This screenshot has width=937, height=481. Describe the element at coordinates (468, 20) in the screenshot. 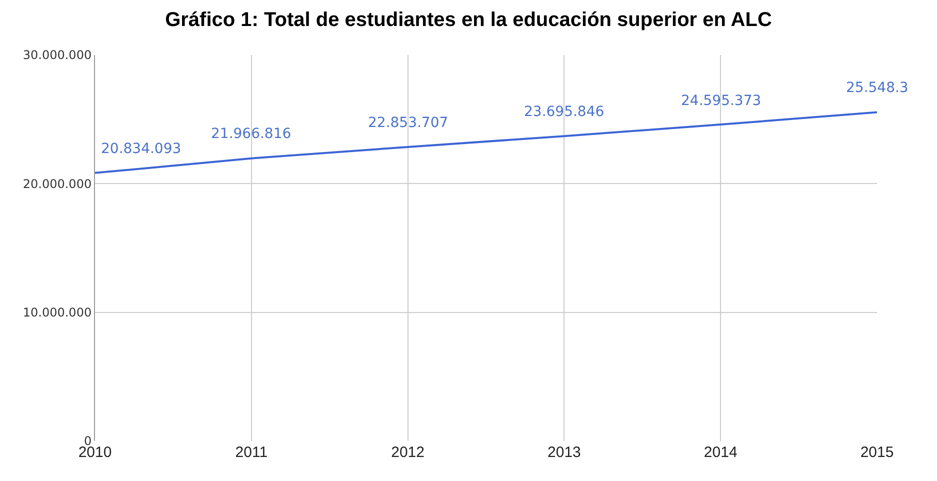

I see `chart-title: Gráfico 1: Total de estudiantes en la educación superior en ALC` at that location.